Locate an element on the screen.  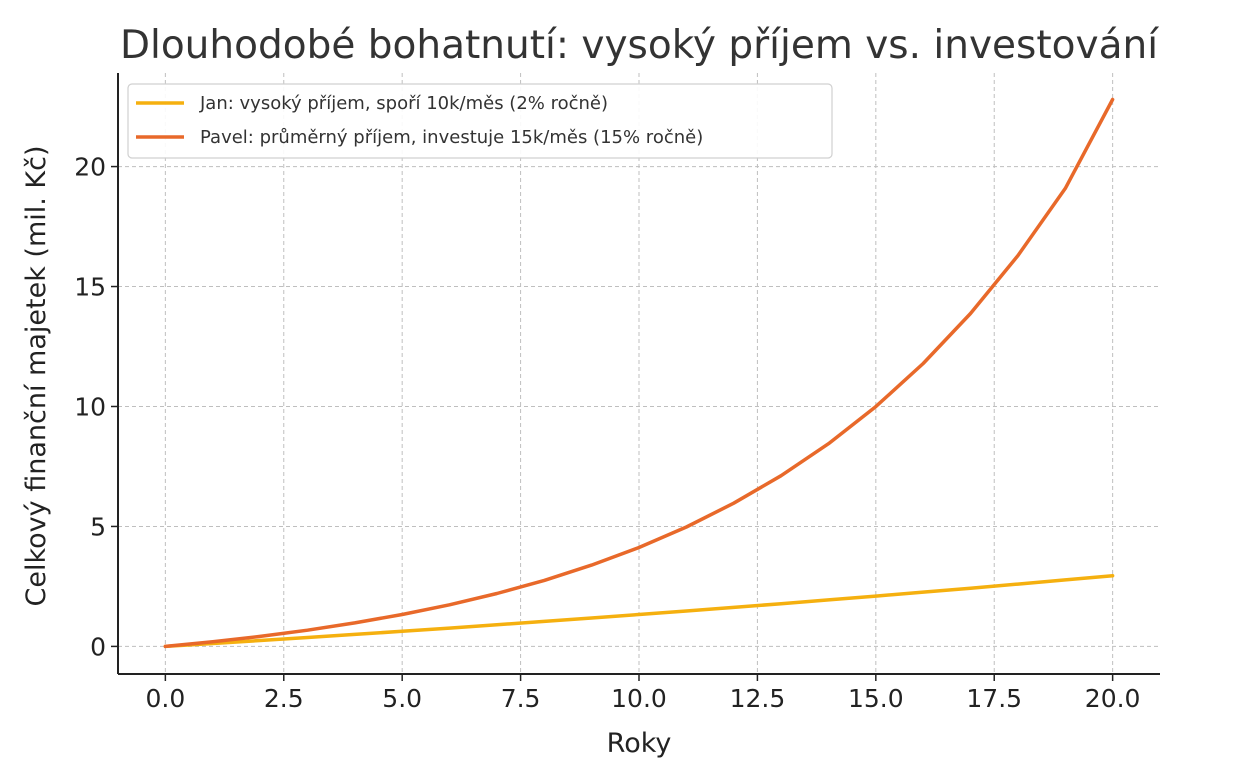
x-tick-label: 0.0 is located at coordinates (165, 698).